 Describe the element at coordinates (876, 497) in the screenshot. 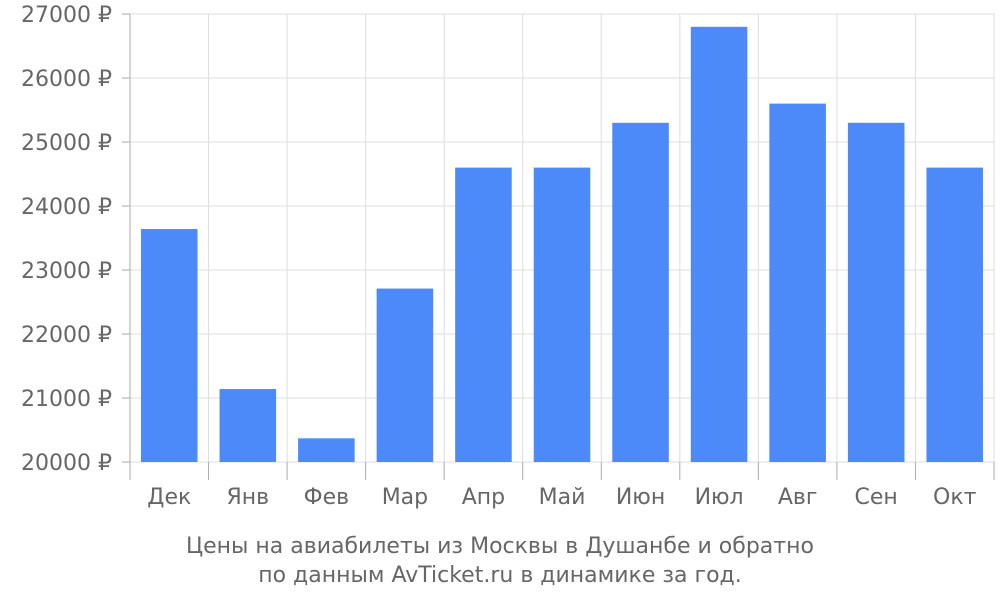

I see `x-tick-label: Сен` at that location.